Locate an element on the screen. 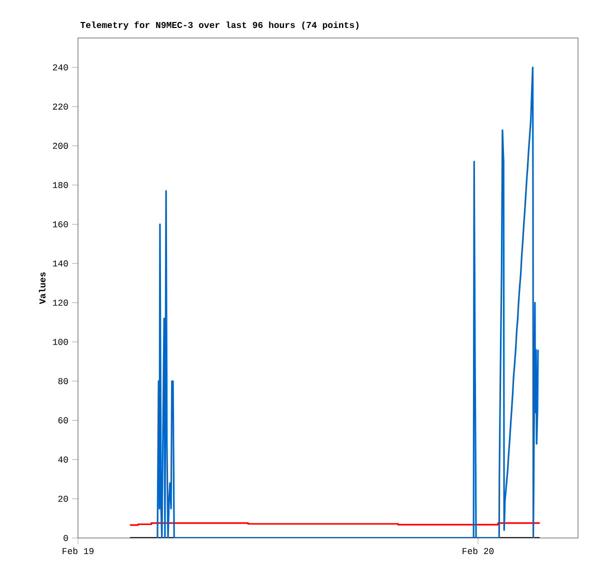 This screenshot has height=579, width=597. y-tick-label: 20 is located at coordinates (63, 499).